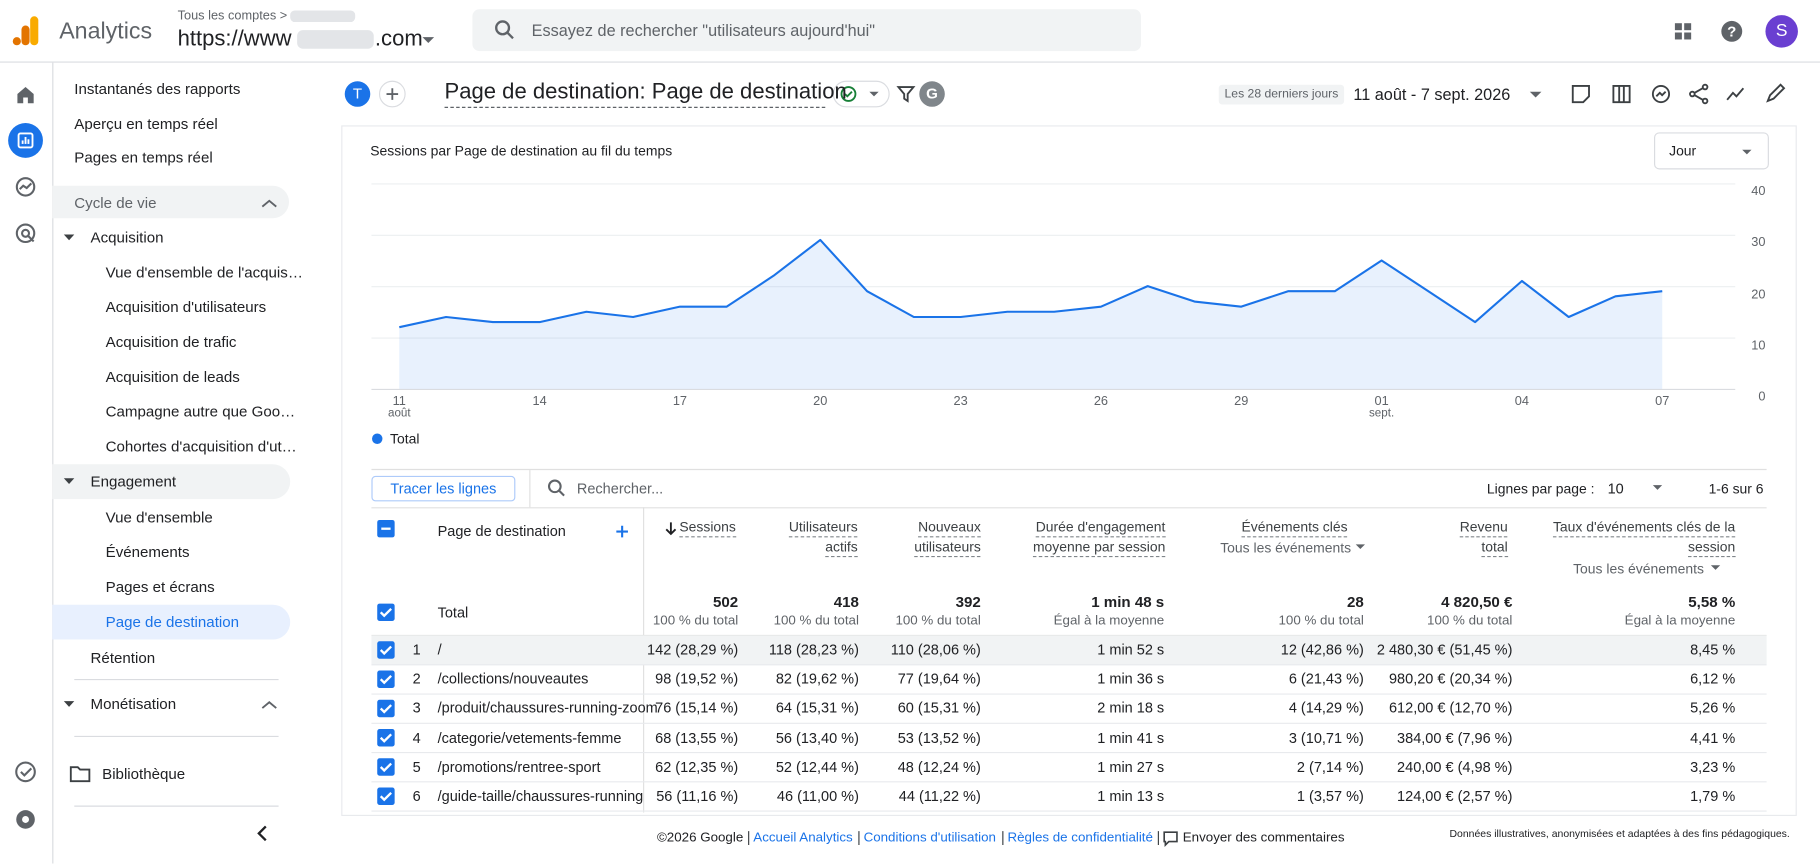 This screenshot has height=864, width=1820. What do you see at coordinates (232, 16) in the screenshot?
I see `account-path: Tous les comptes >` at bounding box center [232, 16].